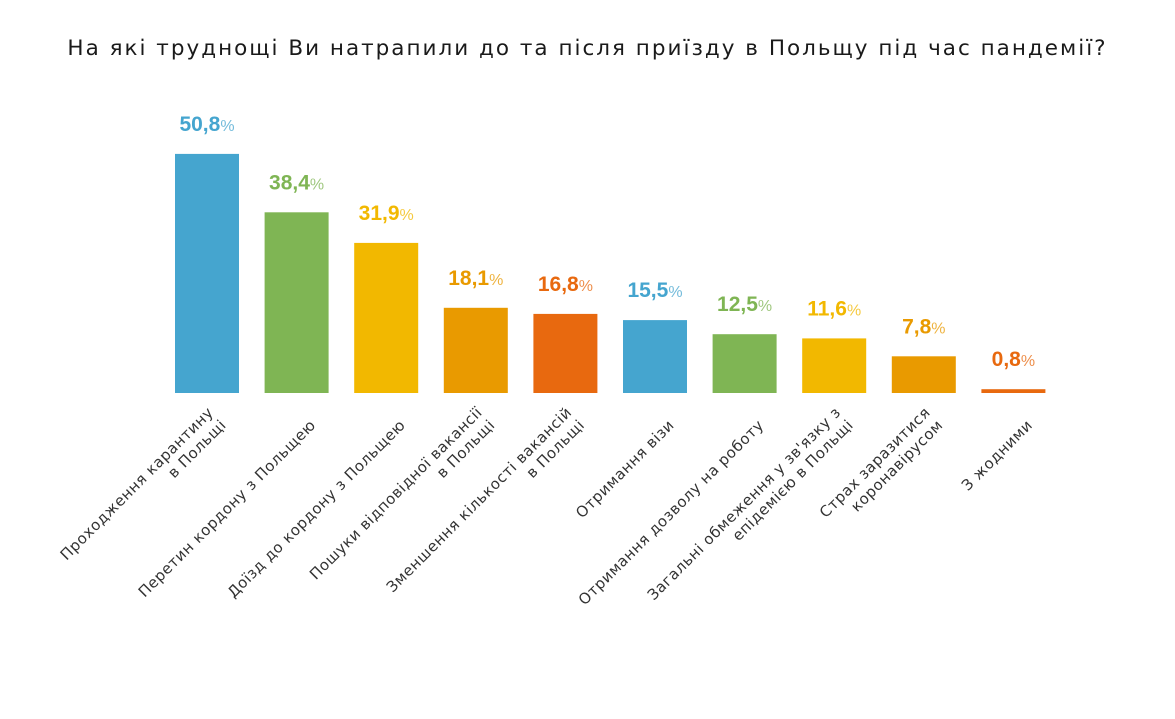  What do you see at coordinates (923, 326) in the screenshot?
I see `value-label-9: 7,8%` at bounding box center [923, 326].